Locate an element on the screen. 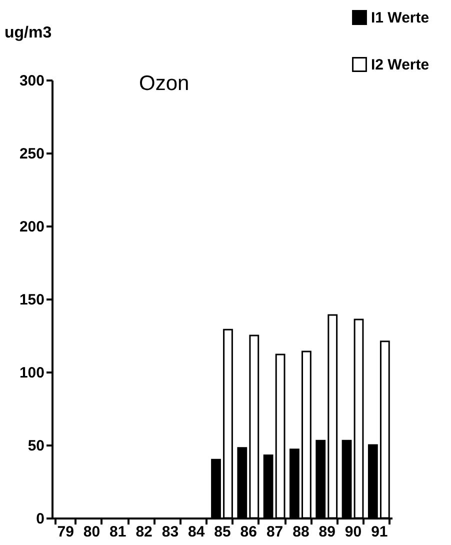 Image resolution: width=451 pixels, height=545 pixels. x-tick-label: 86 is located at coordinates (248, 532).